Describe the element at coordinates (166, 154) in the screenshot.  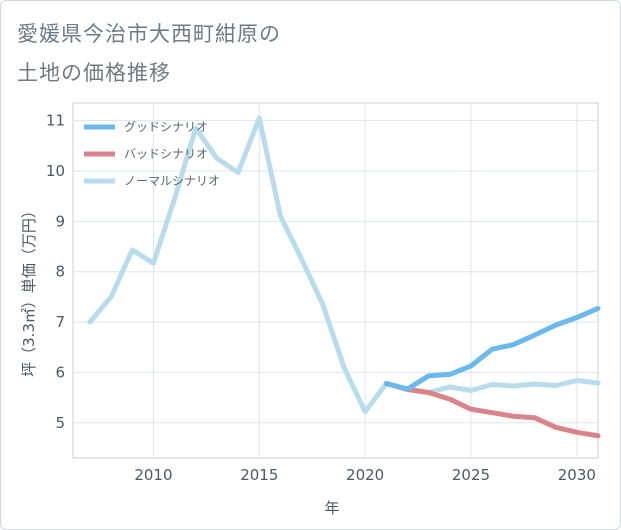
I see `legend-label: バッドシナリオ` at that location.